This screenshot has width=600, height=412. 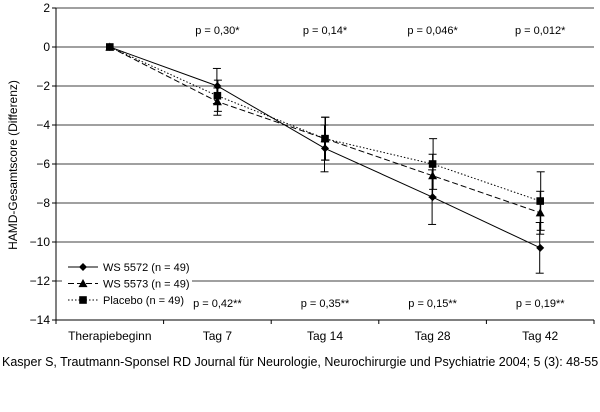 What do you see at coordinates (146, 285) in the screenshot?
I see `legend-label: WS 5573 (n = 49)` at bounding box center [146, 285].